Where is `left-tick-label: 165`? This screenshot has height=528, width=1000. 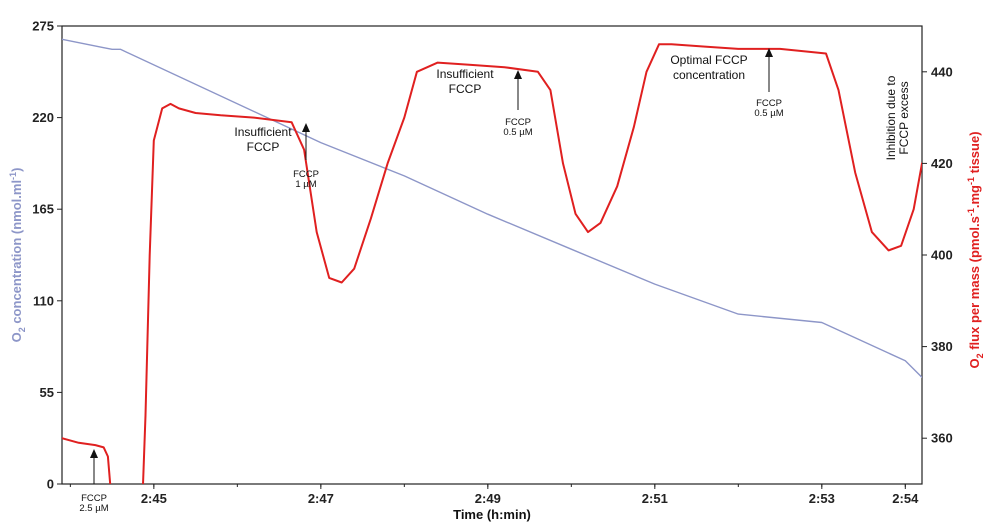 left-tick-label: 165 is located at coordinates (43, 209).